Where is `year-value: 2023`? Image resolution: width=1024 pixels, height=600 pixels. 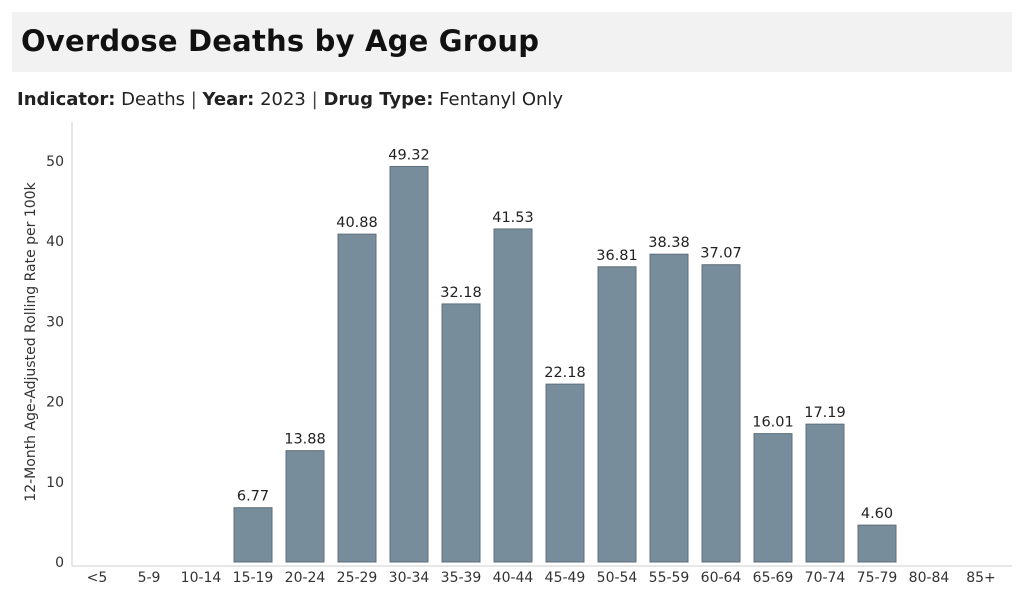 year-value: 2023 is located at coordinates (283, 99).